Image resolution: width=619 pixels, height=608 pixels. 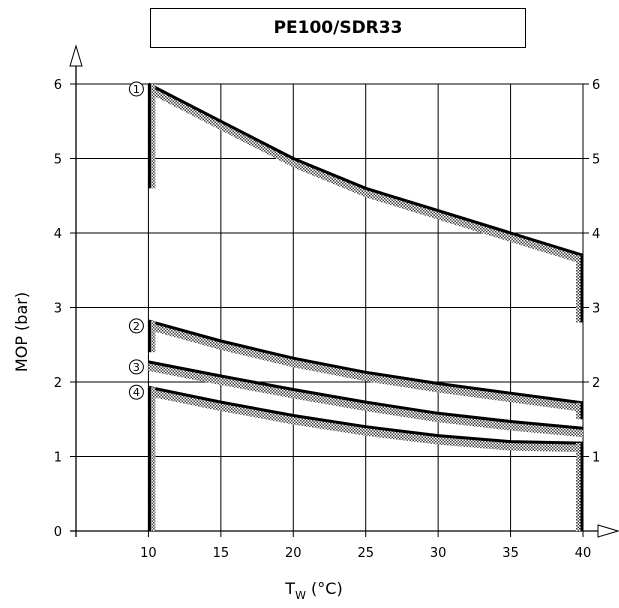 What do you see at coordinates (313, 590) in the screenshot?
I see `x-axis-title: TW (°C)` at bounding box center [313, 590].